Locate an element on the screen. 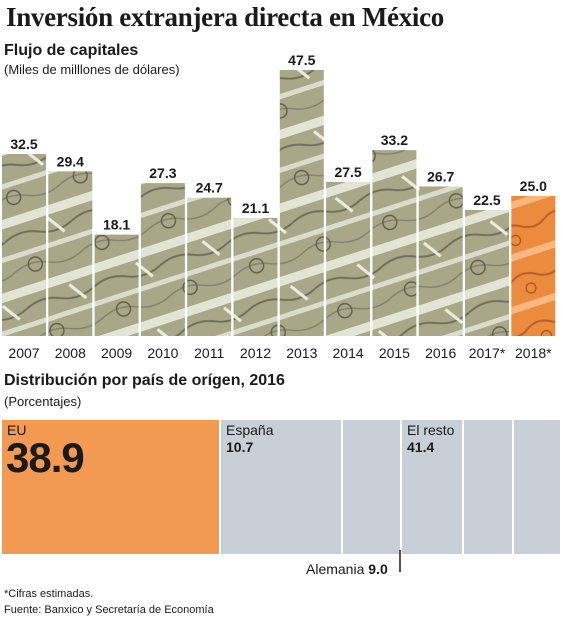 The image size is (563, 620). alemania-leader-line is located at coordinates (400, 561).